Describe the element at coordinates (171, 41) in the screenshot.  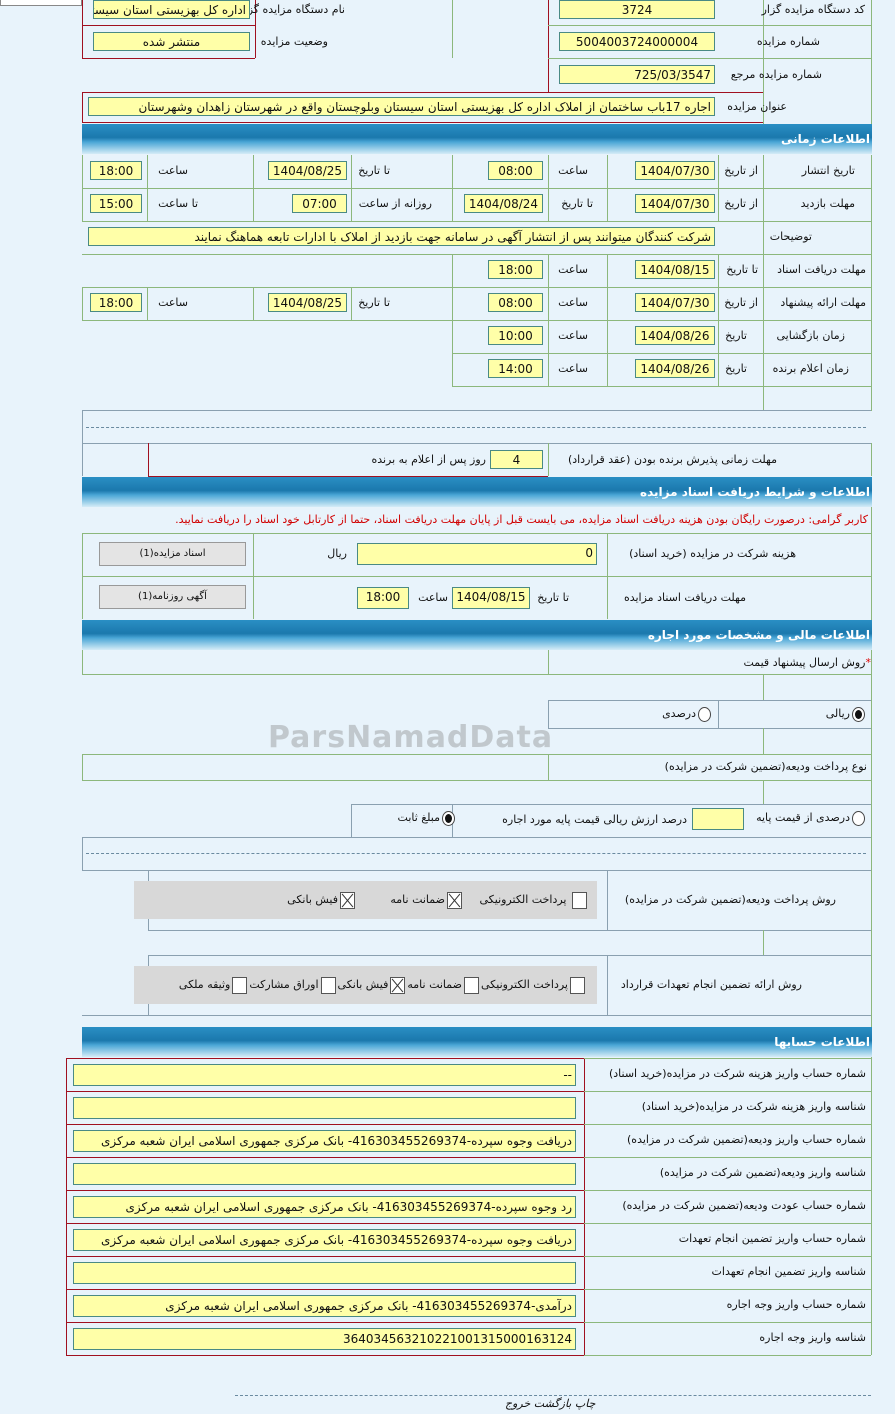
I see `status-field: منتشر شده` at that location.